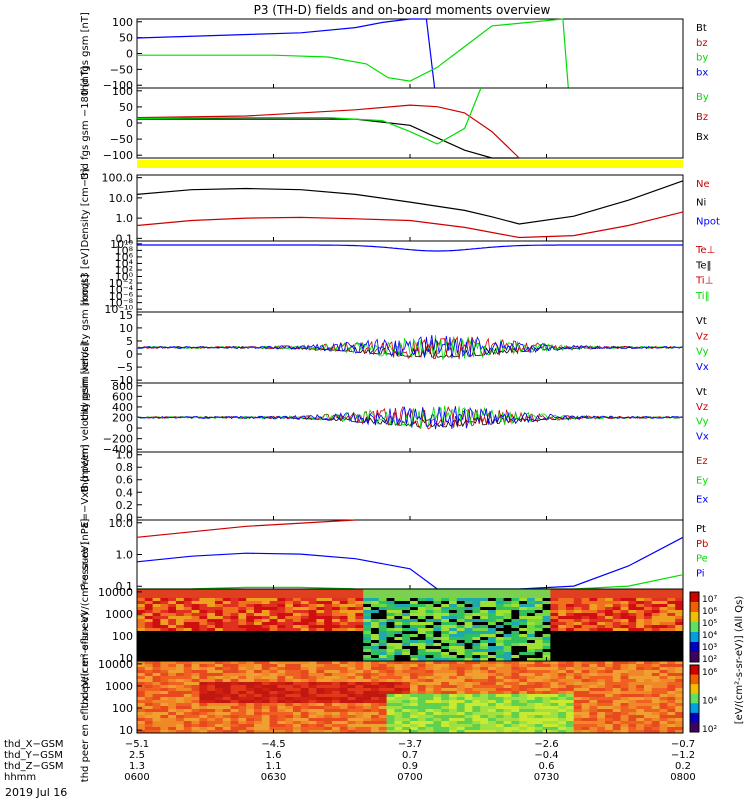 This screenshot has width=750, height=804. What do you see at coordinates (709, 648) in the screenshot?
I see `colorbar-tick-label: 10³` at bounding box center [709, 648].